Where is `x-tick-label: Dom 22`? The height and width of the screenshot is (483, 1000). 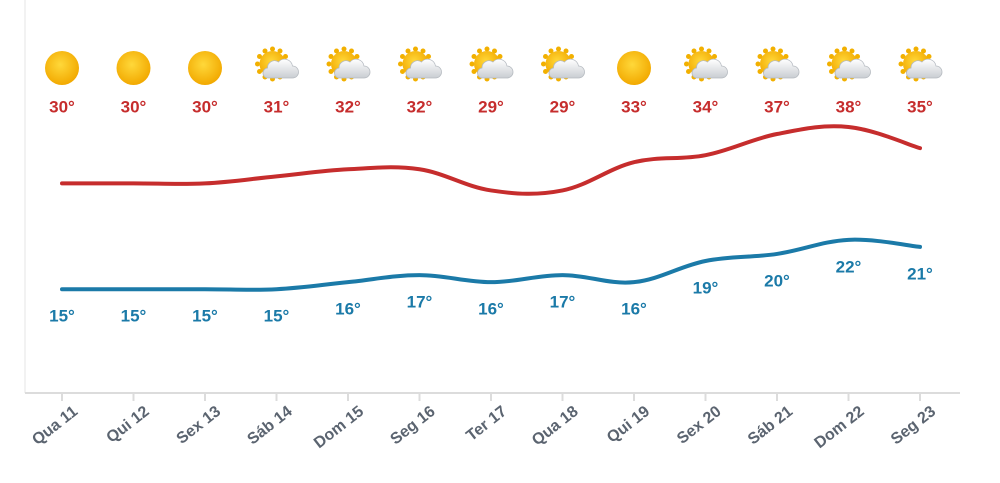 x-tick-label: Dom 22 is located at coordinates (840, 427).